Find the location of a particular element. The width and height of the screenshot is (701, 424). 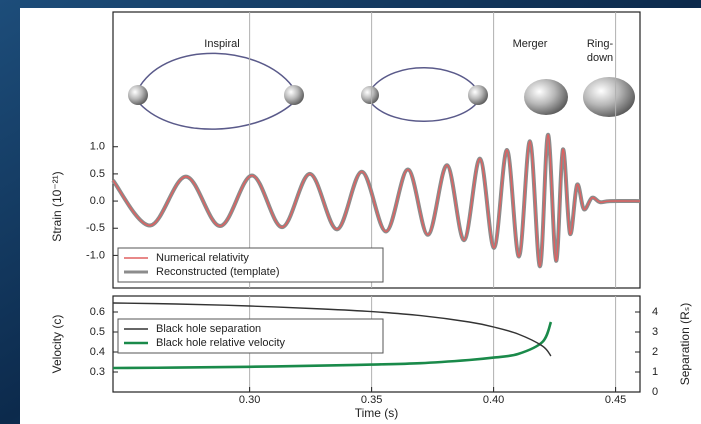

stage-label: Inspiral is located at coordinates (221, 44).